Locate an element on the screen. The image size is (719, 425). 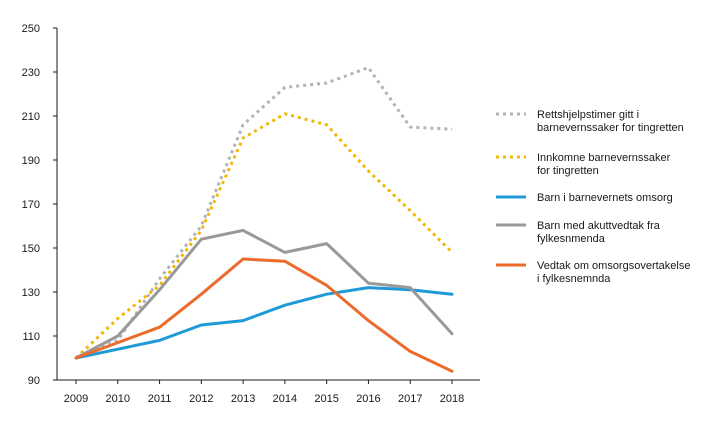
legend-label: barnevernssaker for tingretten is located at coordinates (610, 128).